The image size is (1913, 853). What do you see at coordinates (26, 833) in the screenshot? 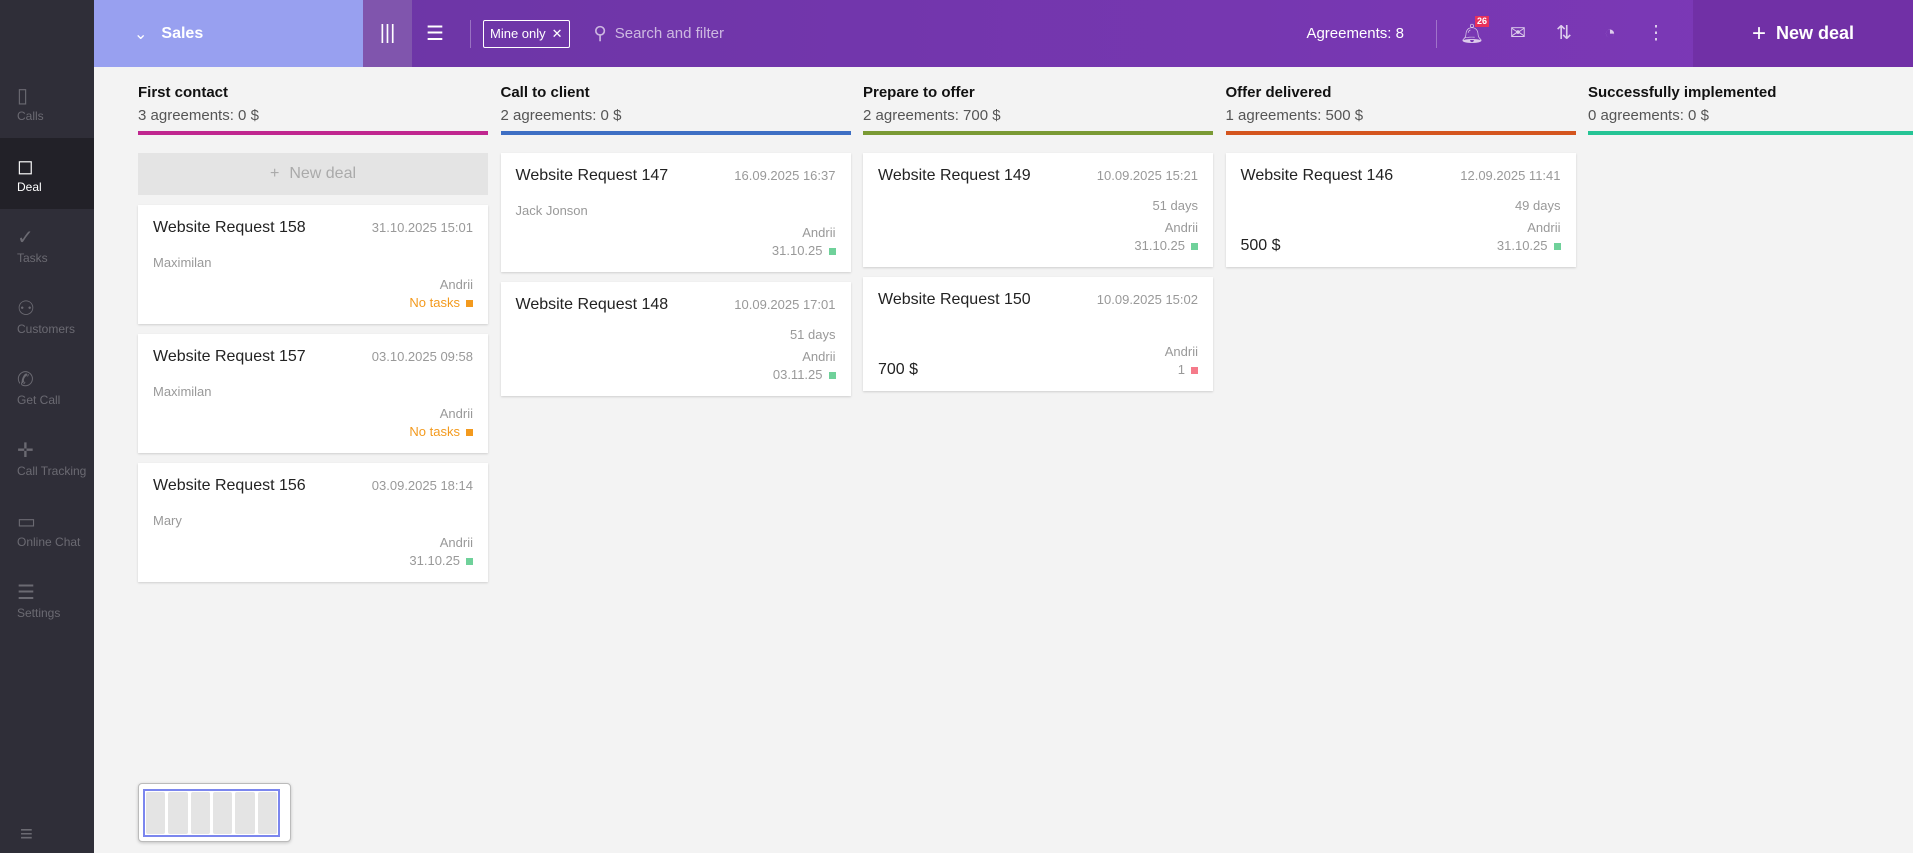
I see `menu-icon: ≡` at bounding box center [26, 833].